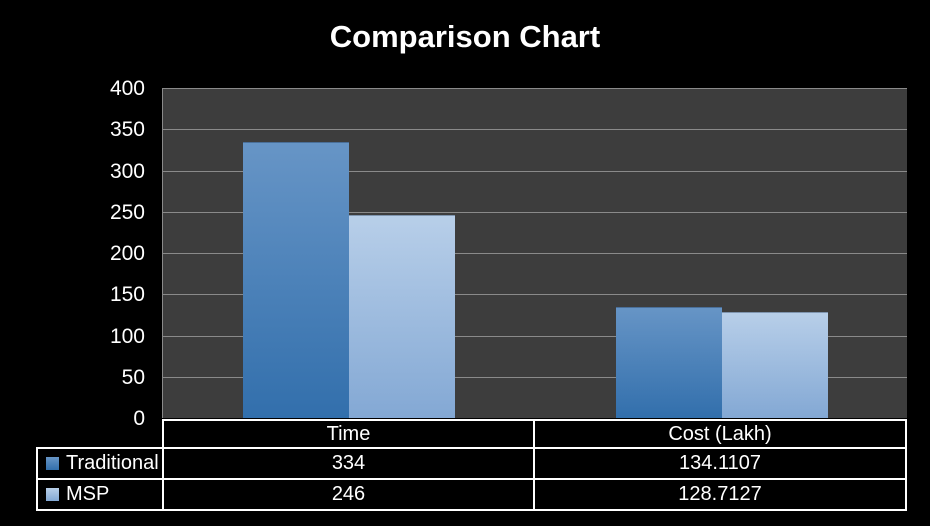 This screenshot has width=930, height=526. What do you see at coordinates (139, 418) in the screenshot?
I see `y-tick-label-0: 0` at bounding box center [139, 418].